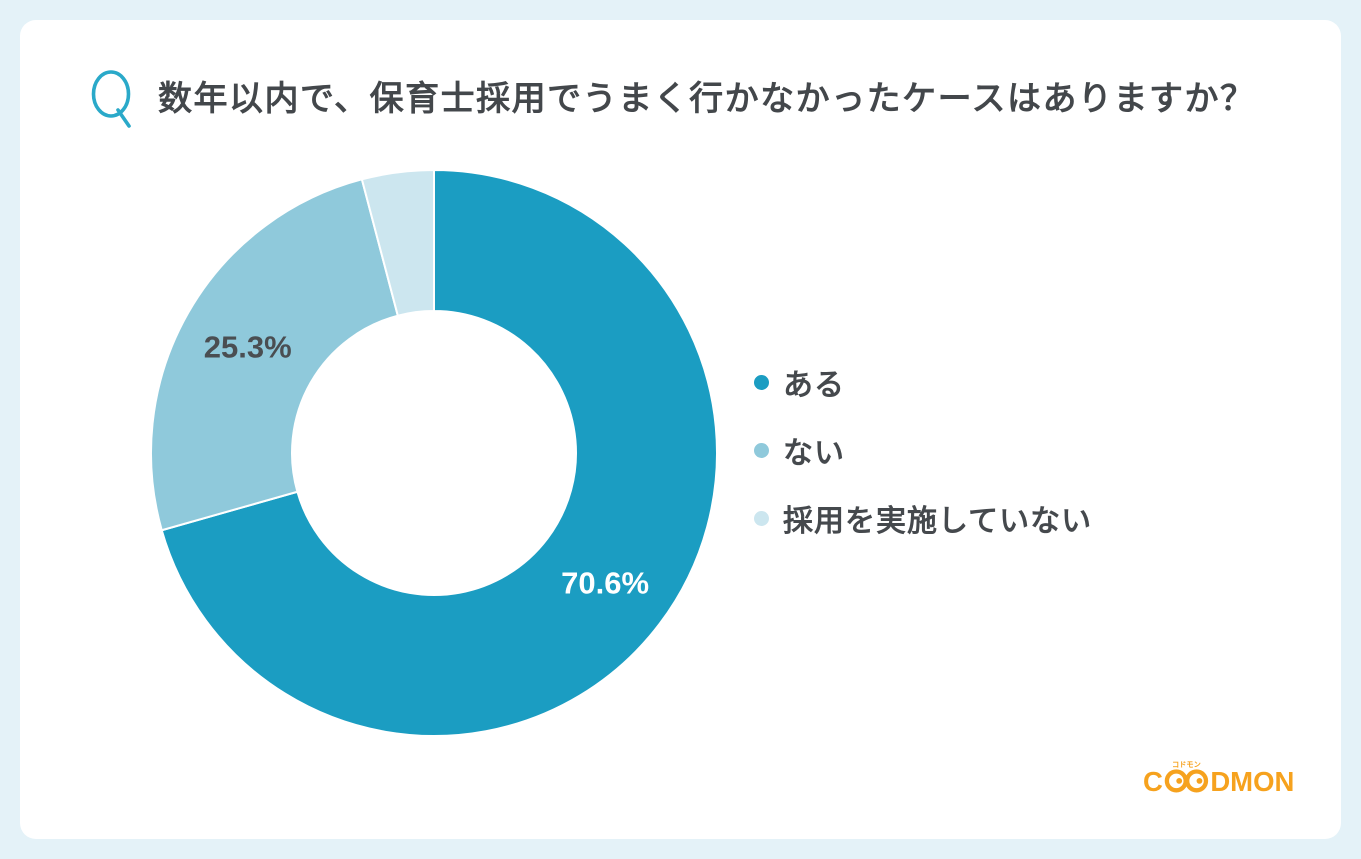  I want to click on codmon-goggle-left-icon, so click(1176, 781).